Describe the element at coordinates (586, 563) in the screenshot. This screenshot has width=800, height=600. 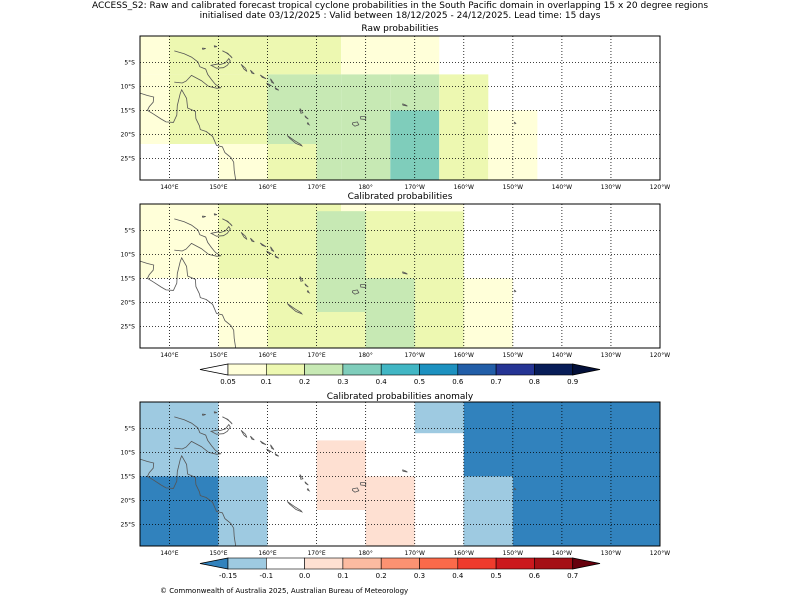
I see `colorbar-over-arrow` at that location.